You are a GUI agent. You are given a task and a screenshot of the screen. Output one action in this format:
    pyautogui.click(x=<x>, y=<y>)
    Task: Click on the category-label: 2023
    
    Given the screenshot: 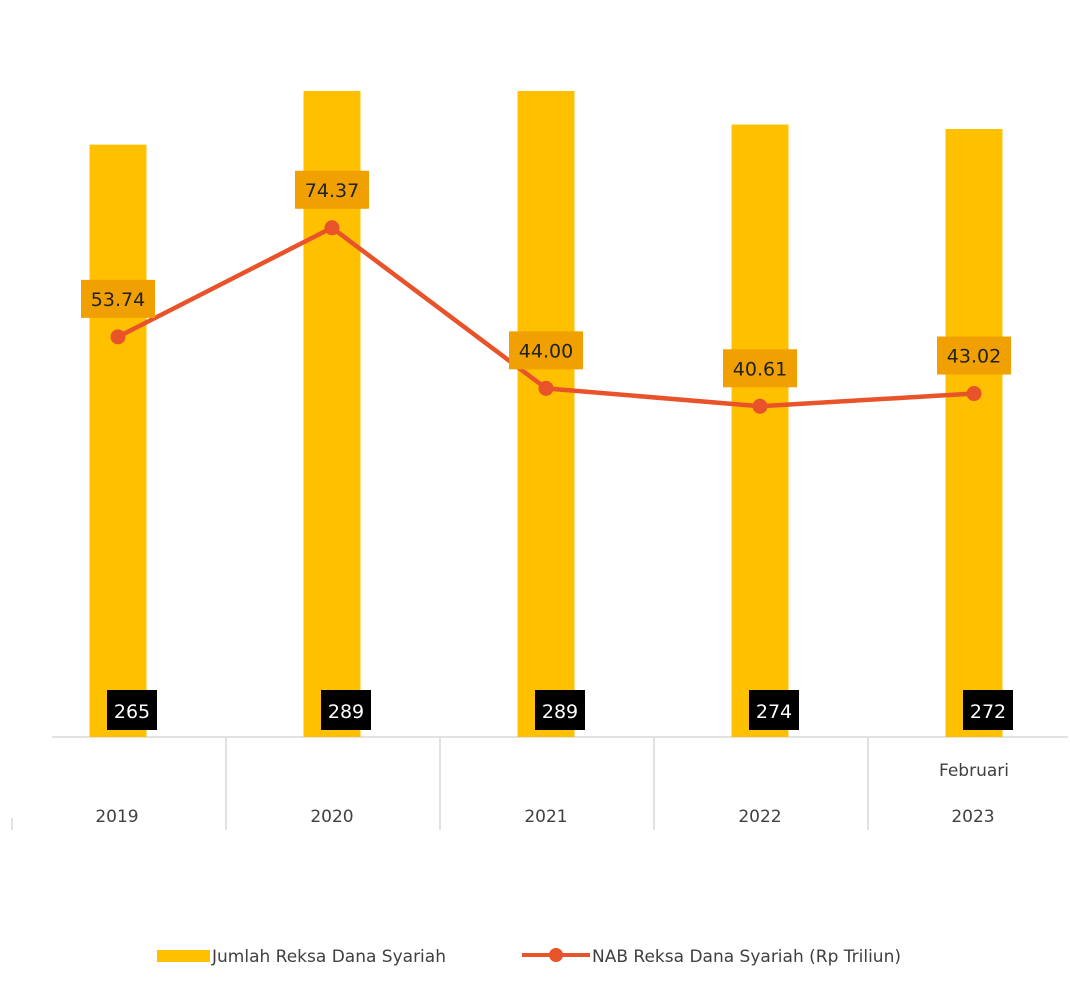 What is the action you would take?
    pyautogui.click(x=972, y=817)
    